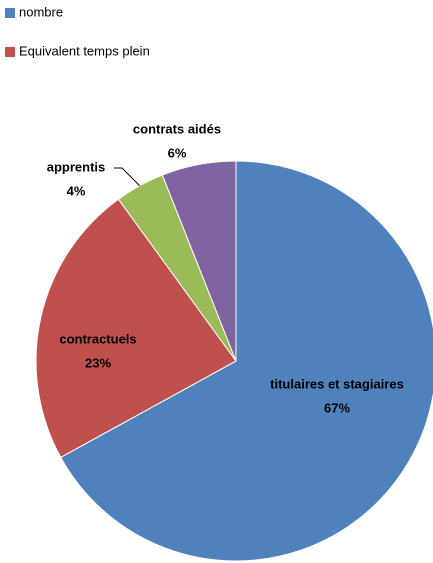  What do you see at coordinates (127, 177) in the screenshot?
I see `leader-line` at bounding box center [127, 177].